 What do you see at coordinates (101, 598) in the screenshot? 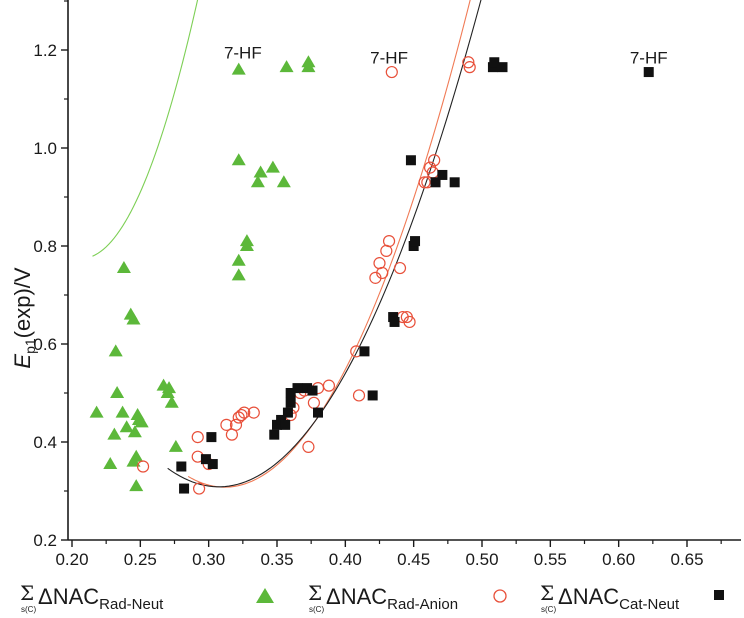
I see `legend-label-1: ΔNACRad-Neut` at bounding box center [101, 598].